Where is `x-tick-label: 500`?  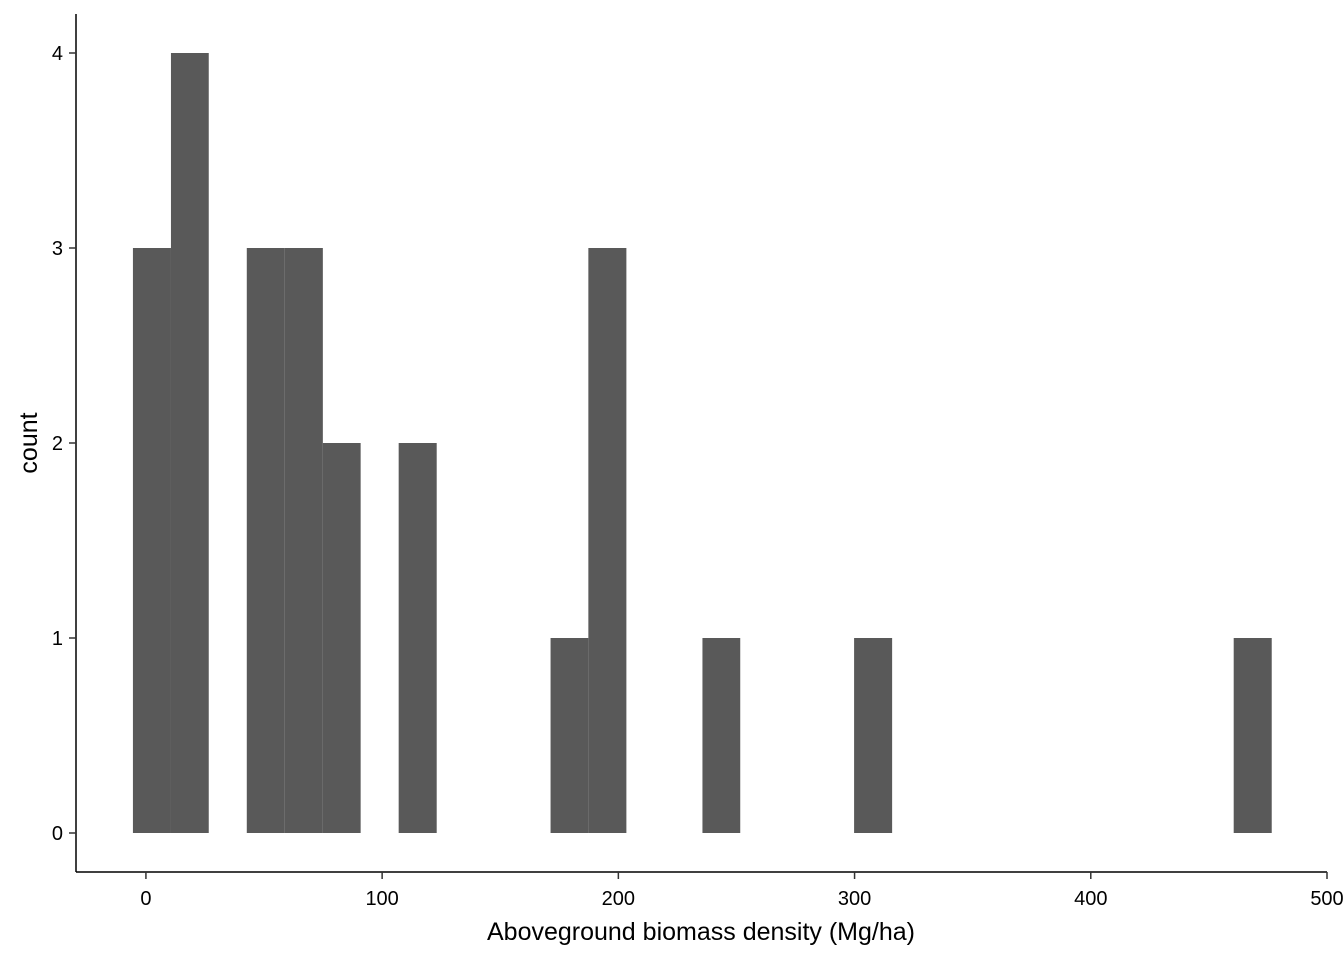 x-tick-label: 500 is located at coordinates (1326, 899).